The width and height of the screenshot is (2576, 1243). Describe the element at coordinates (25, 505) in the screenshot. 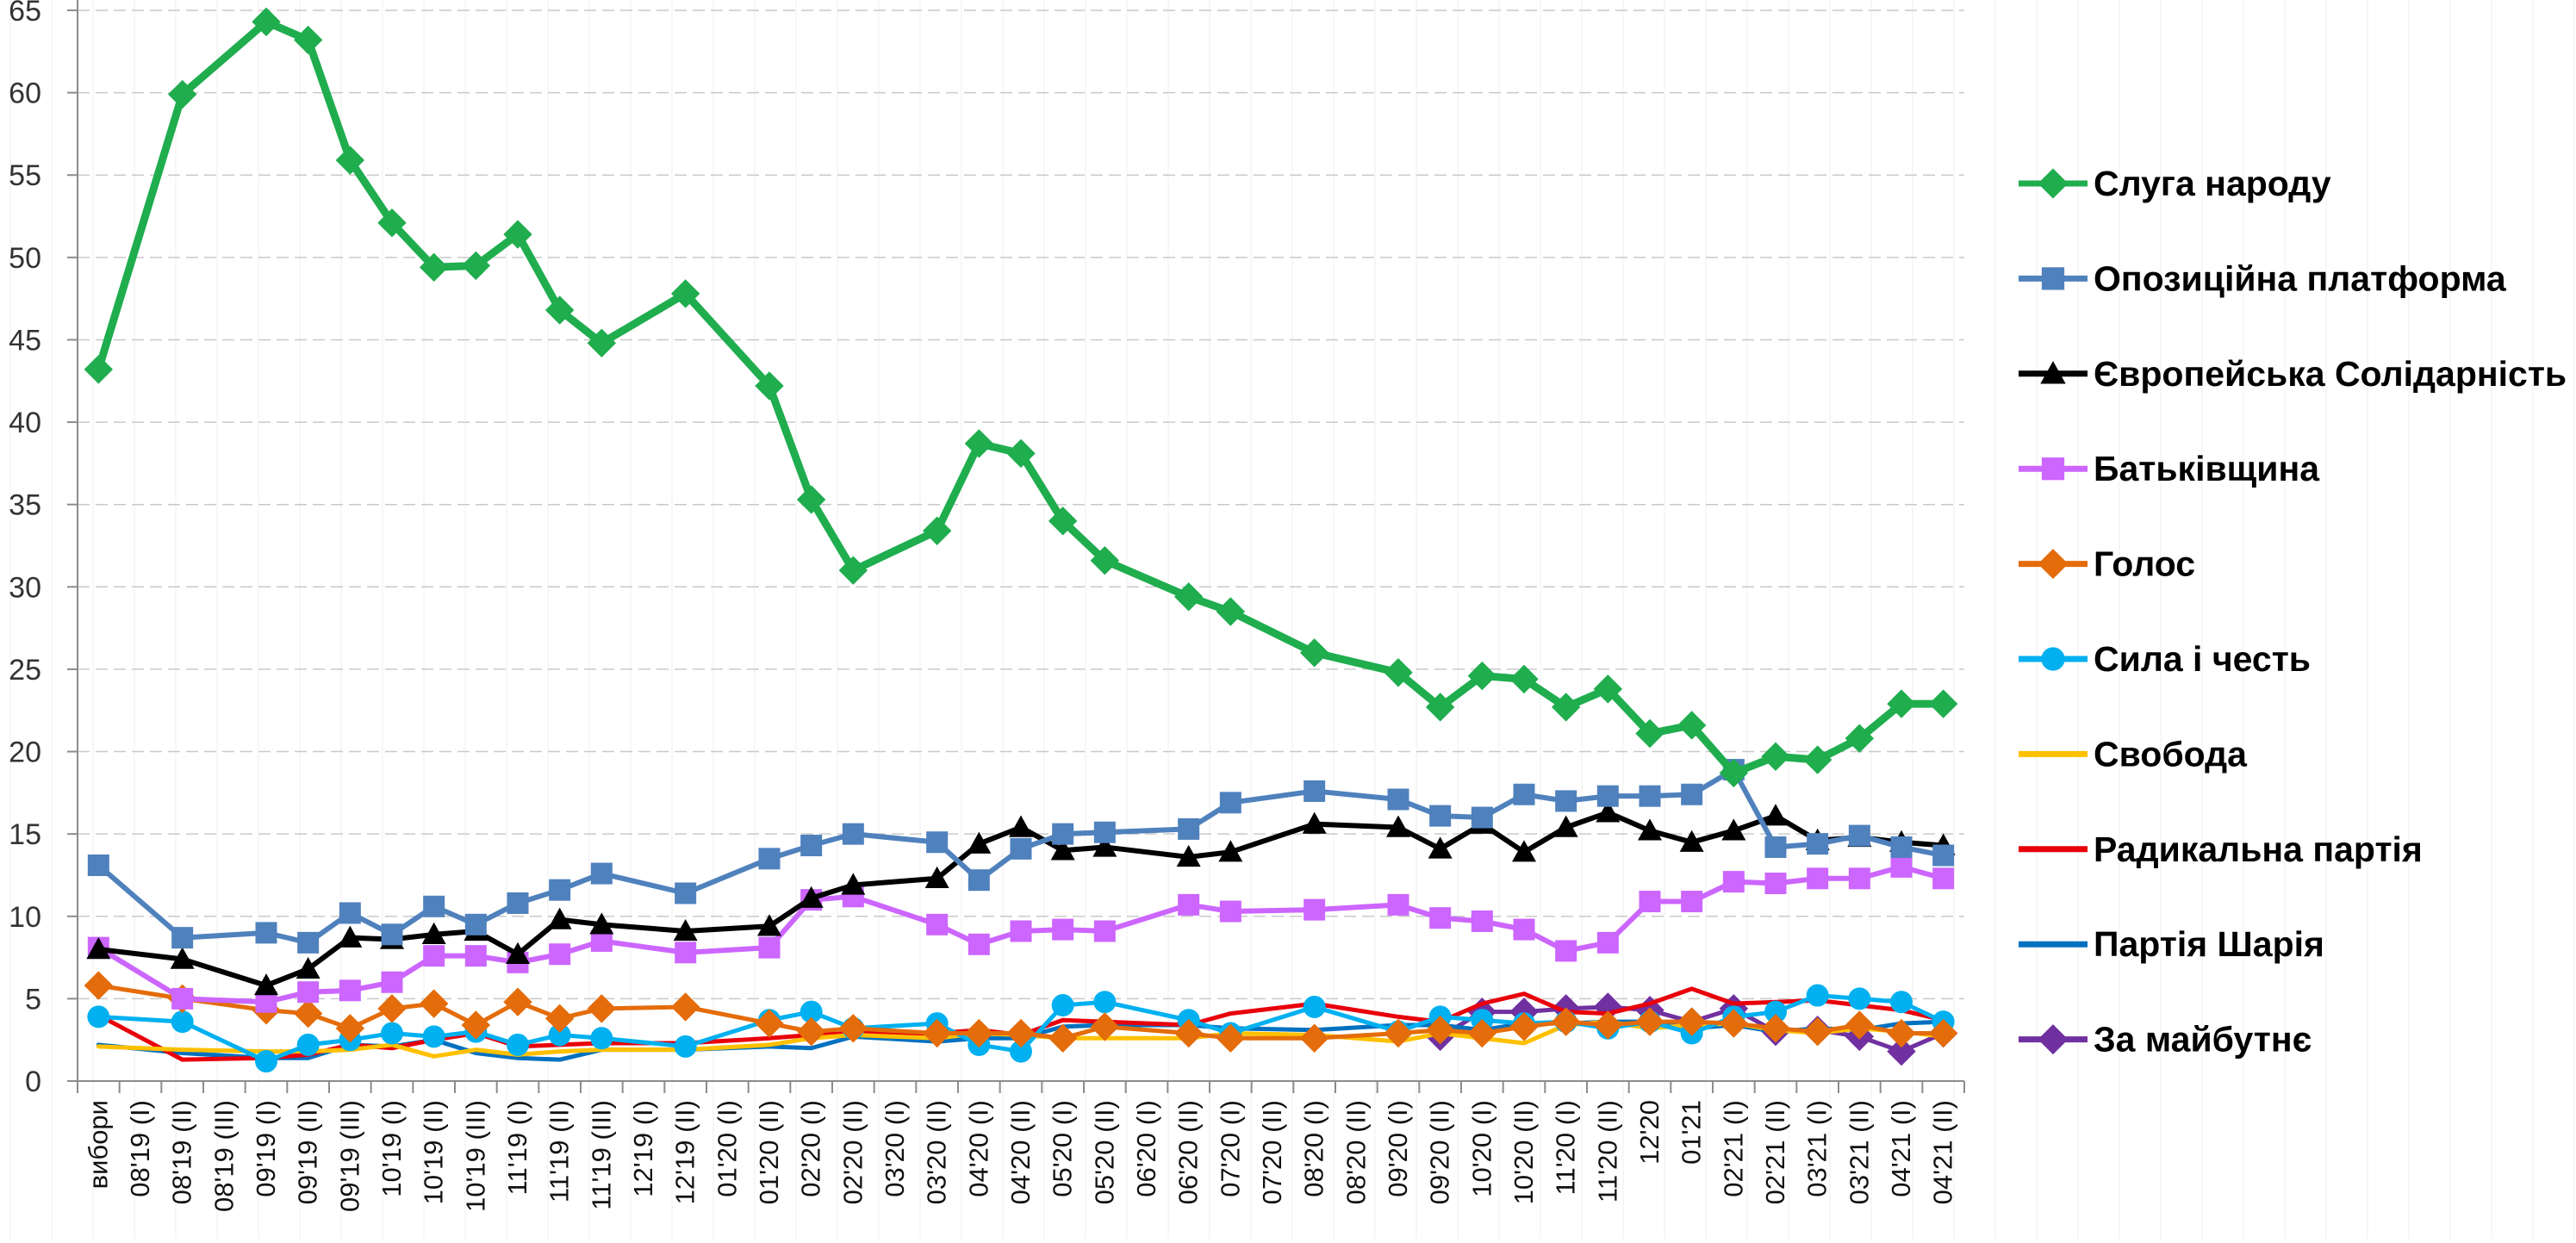

I see `y-tick-label: 35` at that location.